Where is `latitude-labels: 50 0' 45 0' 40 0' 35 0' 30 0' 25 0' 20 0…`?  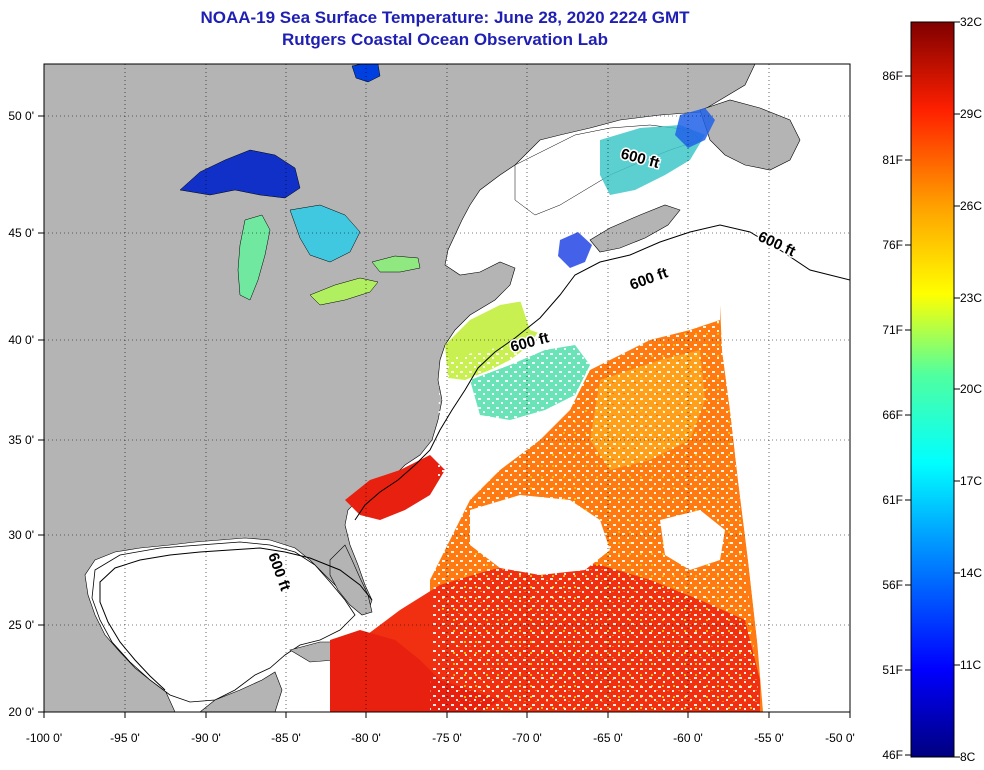
latitude-labels: 50 0' 45 0' 40 0' 35 0' 30 0' 25 0' 20 0… is located at coordinates (21, 414).